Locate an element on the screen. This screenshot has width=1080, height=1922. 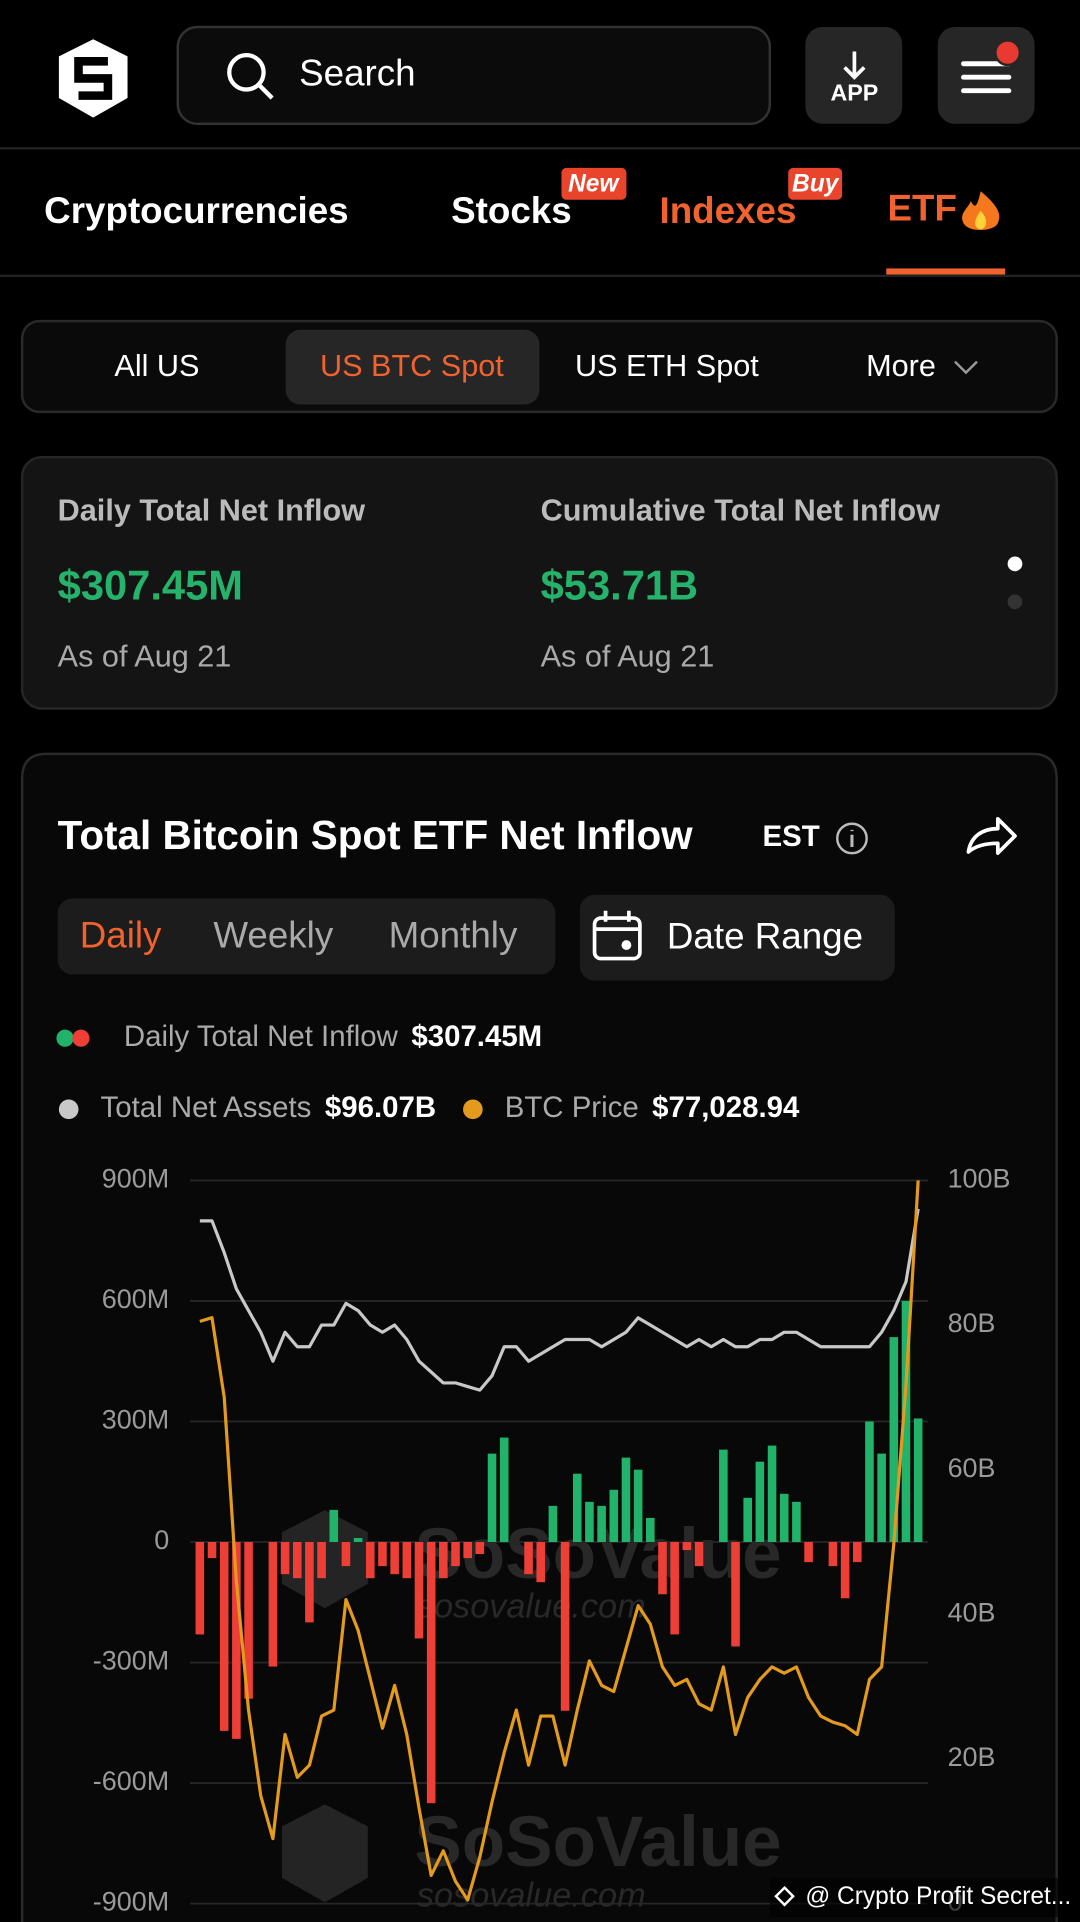
nav-underline is located at coordinates (946, 271).